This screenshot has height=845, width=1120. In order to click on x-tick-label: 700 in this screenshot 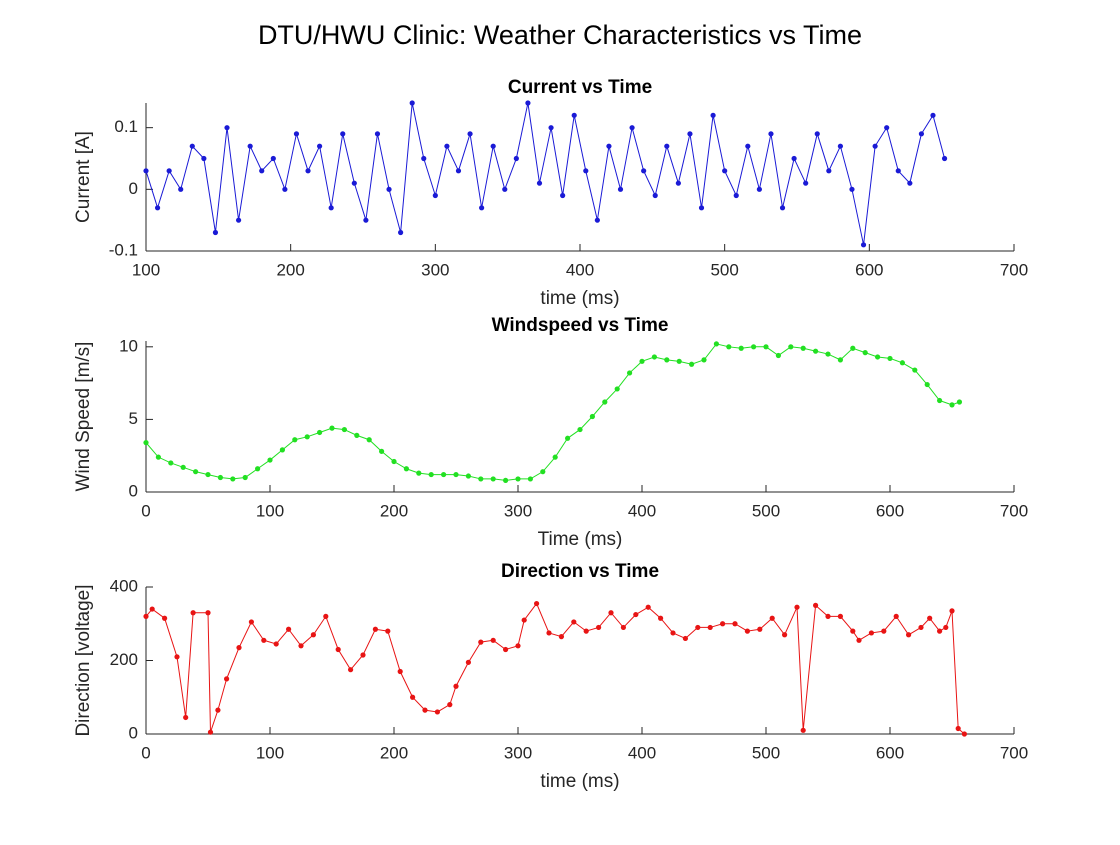, I will do `click(1014, 752)`.